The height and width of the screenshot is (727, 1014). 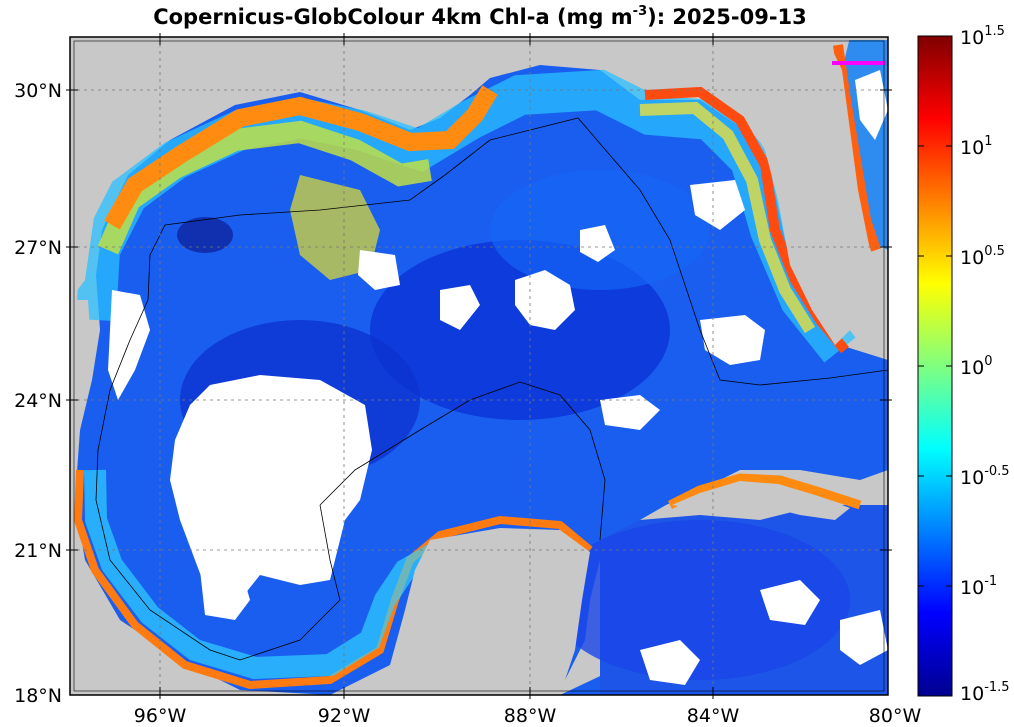 What do you see at coordinates (271, 487) in the screenshot?
I see `cloud-gap-large` at bounding box center [271, 487].